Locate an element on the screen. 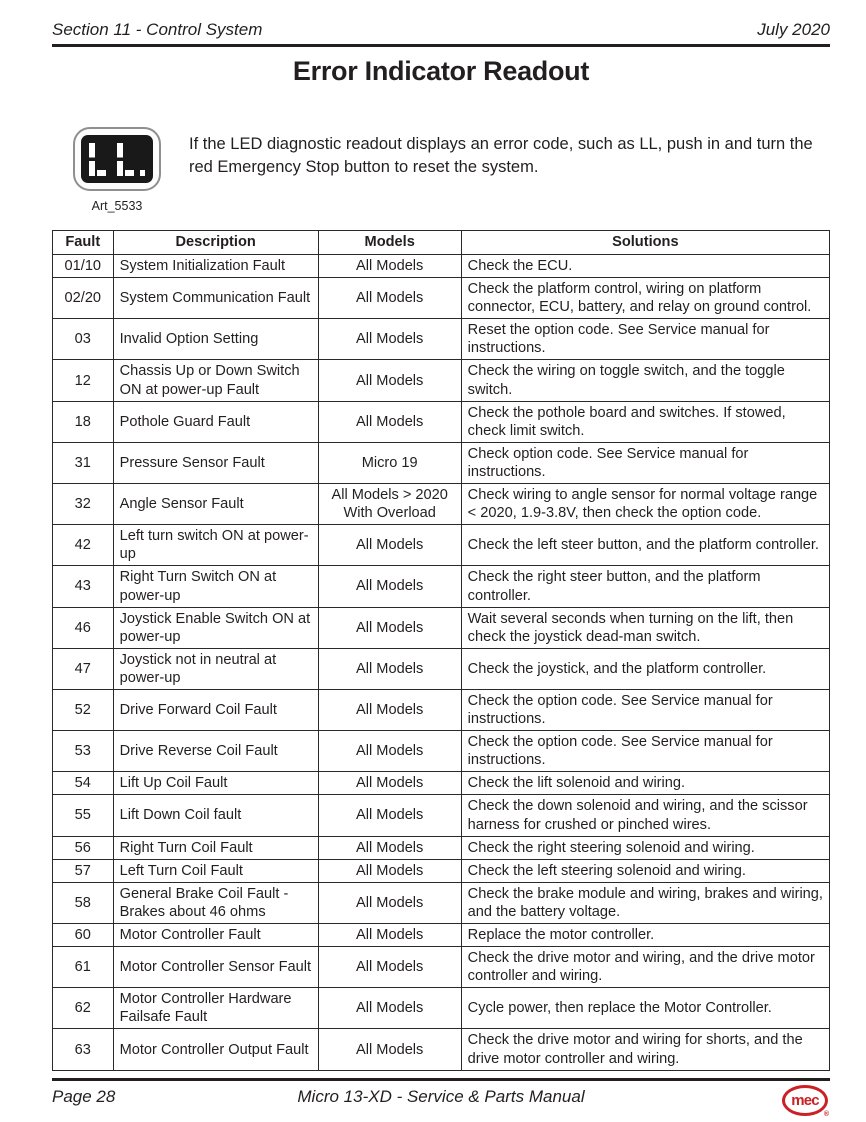  led-panel is located at coordinates (117, 159).